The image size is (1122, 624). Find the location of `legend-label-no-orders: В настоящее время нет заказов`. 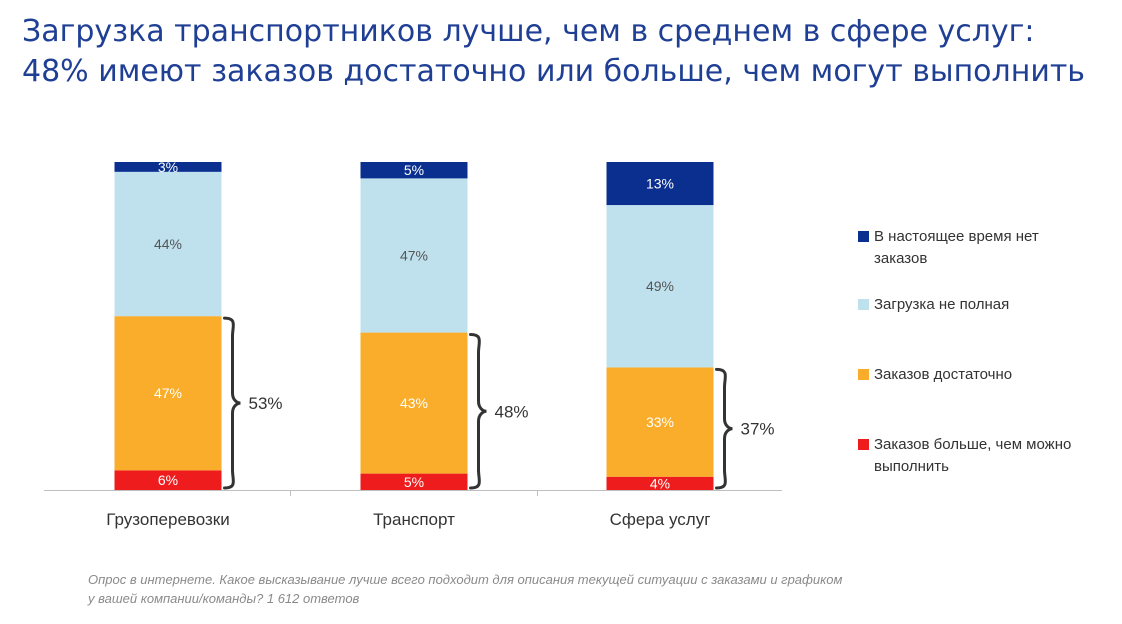

legend-label-no-orders: В настоящее время нет заказов is located at coordinates (956, 247).